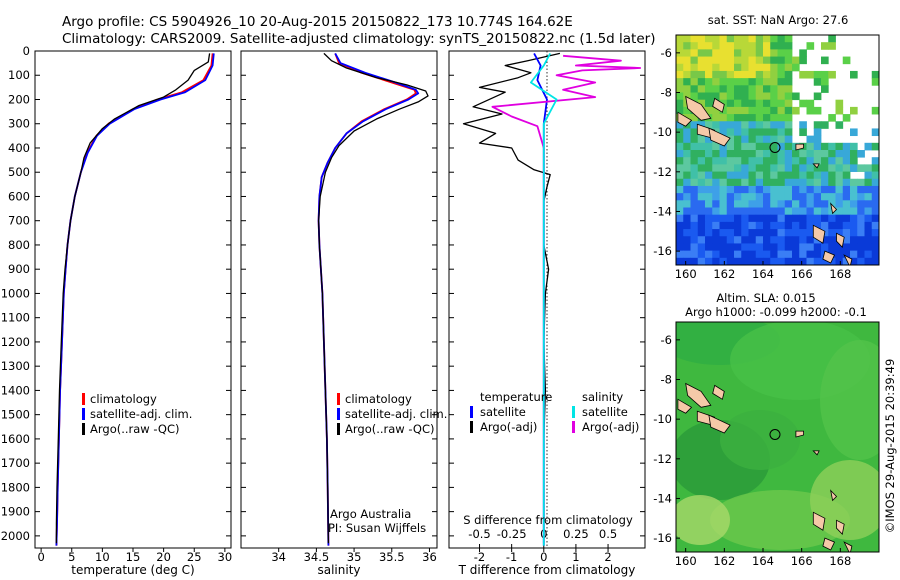 This screenshot has height=580, width=900. What do you see at coordinates (19, 99) in the screenshot?
I see `y-tick-label: 200` at bounding box center [19, 99].